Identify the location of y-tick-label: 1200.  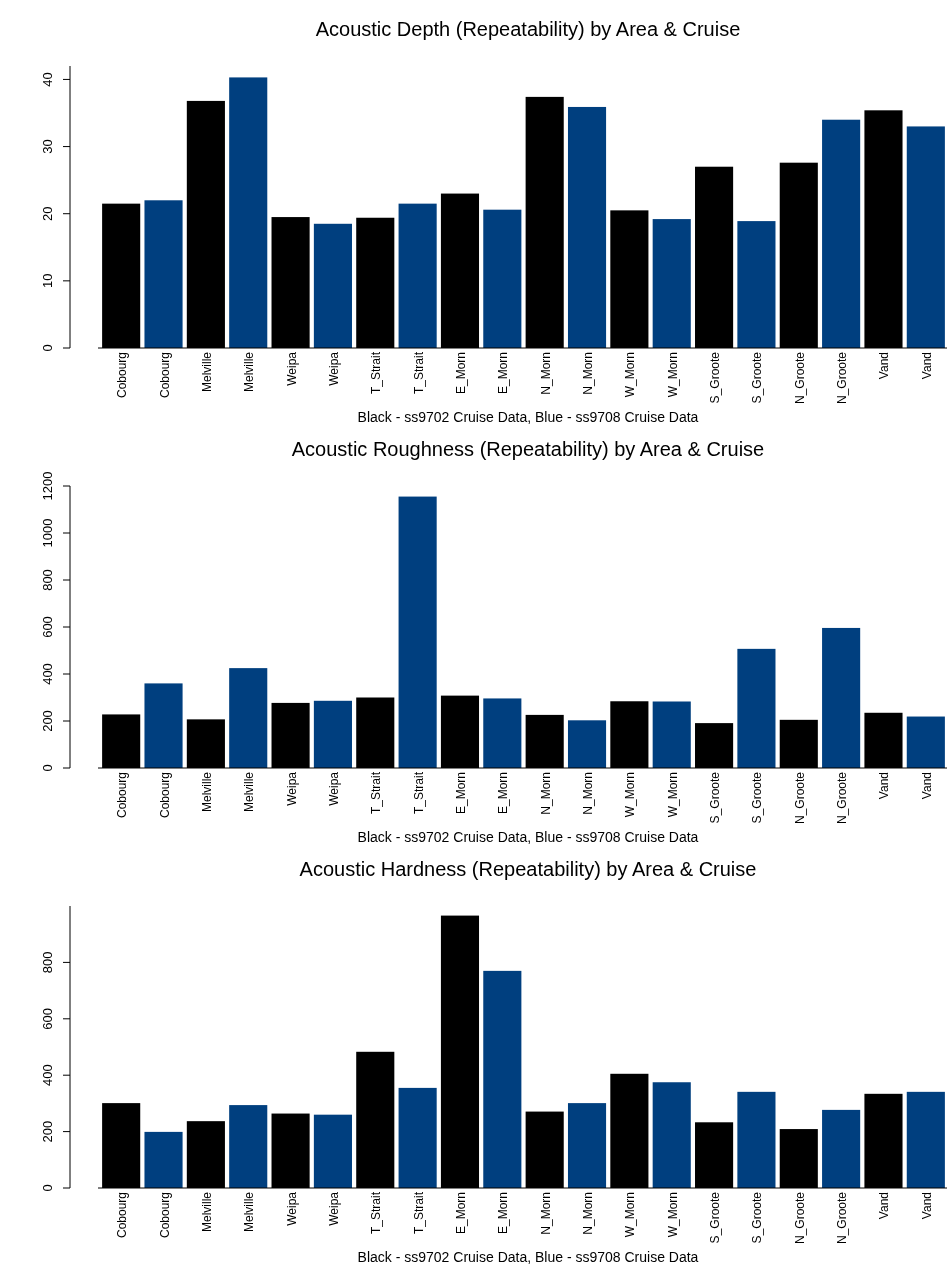
(47, 486).